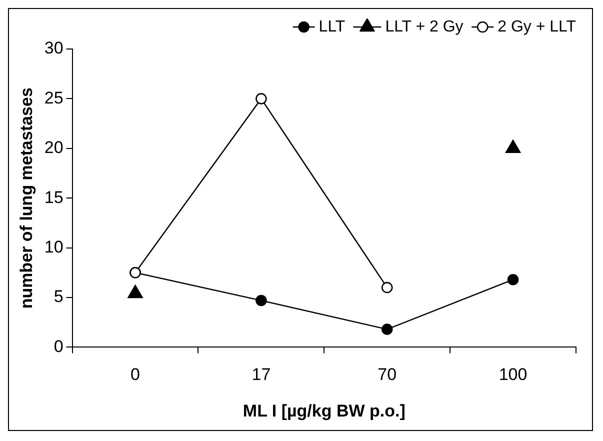  What do you see at coordinates (54, 197) in the screenshot?
I see `y-tick-label: 15` at bounding box center [54, 197].